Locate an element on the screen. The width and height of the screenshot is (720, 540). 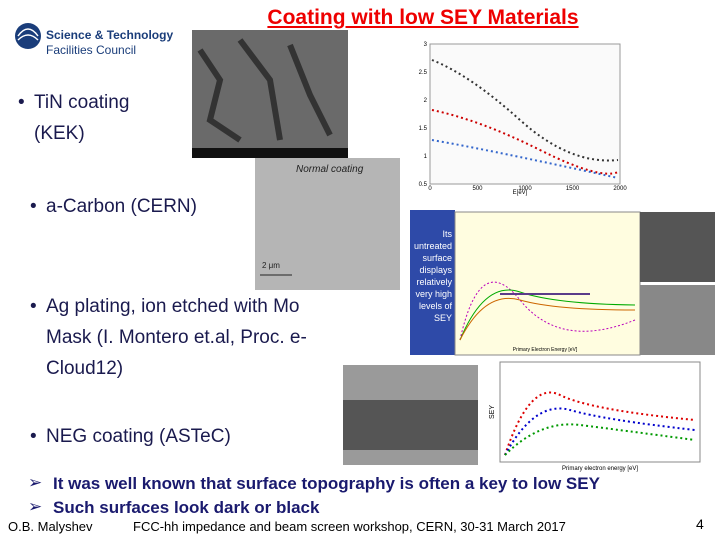
logo-text: Facilities Council is located at coordinates (91, 50).